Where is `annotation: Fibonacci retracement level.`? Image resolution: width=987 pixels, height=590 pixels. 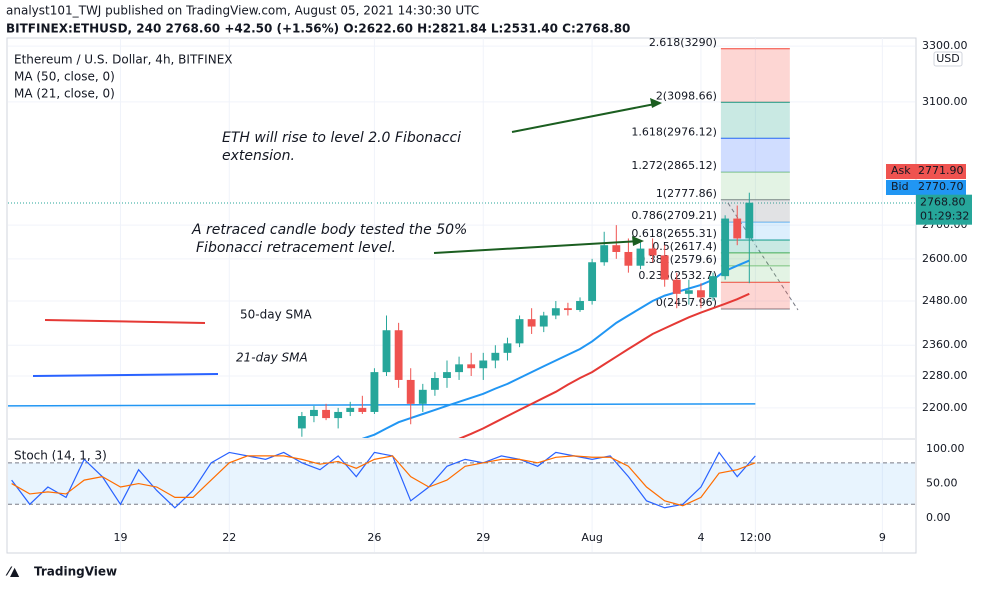 annotation: Fibonacci retracement level. is located at coordinates (296, 248).